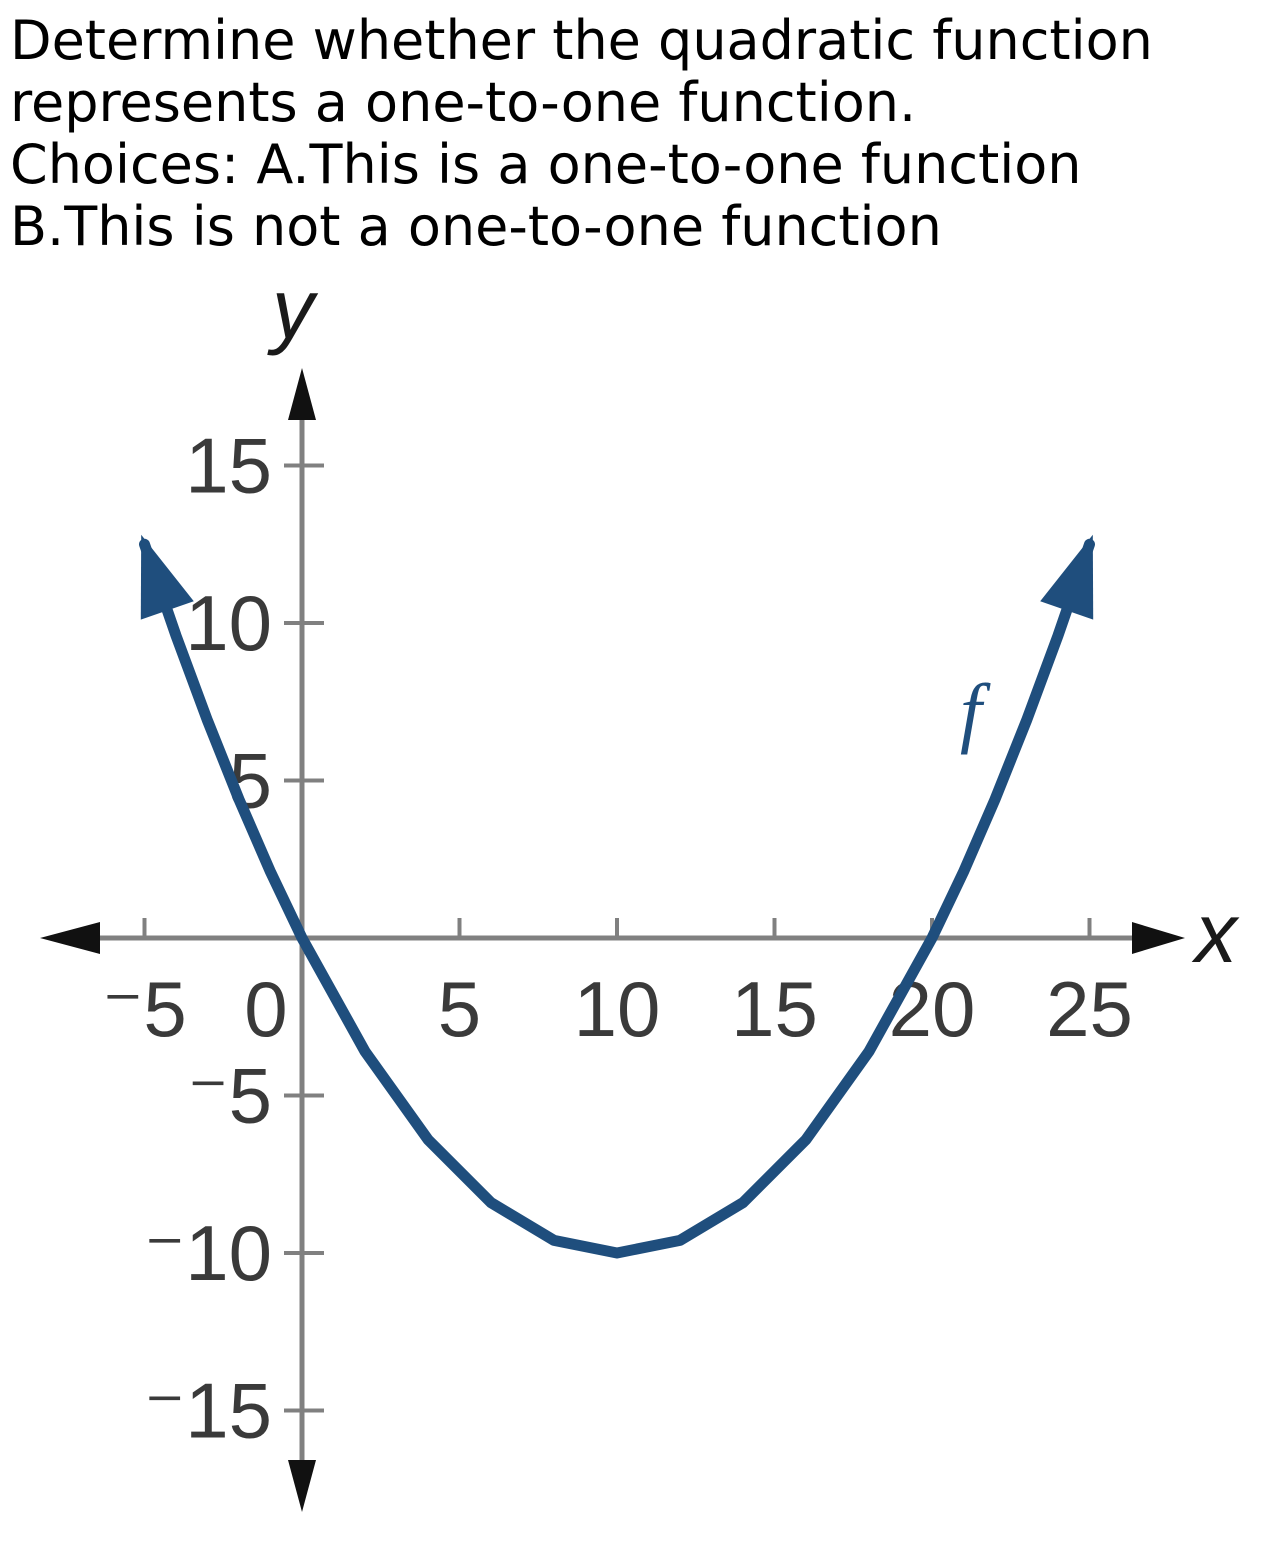  I want to click on x-tick-label-10: 10, so click(617, 1009).